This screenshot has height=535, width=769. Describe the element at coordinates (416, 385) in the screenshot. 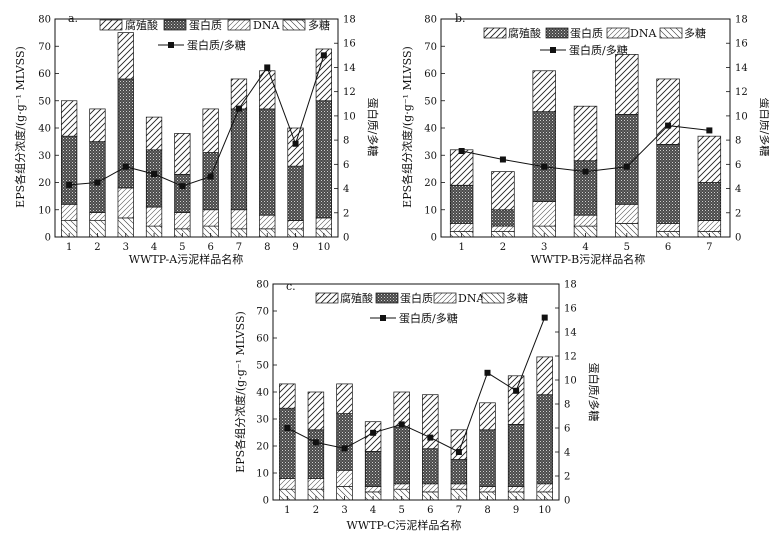

I see `ratio-line` at that location.